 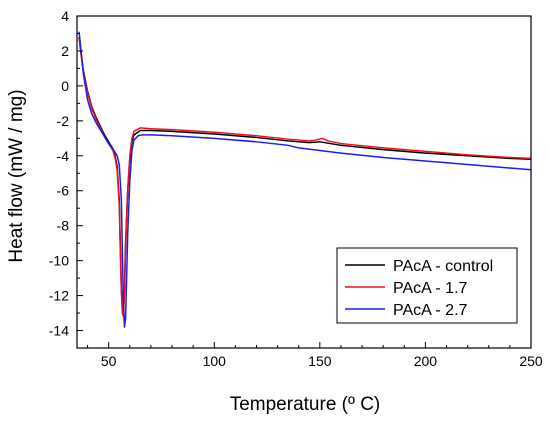 I want to click on x-tick-label: 50, so click(x=109, y=361).